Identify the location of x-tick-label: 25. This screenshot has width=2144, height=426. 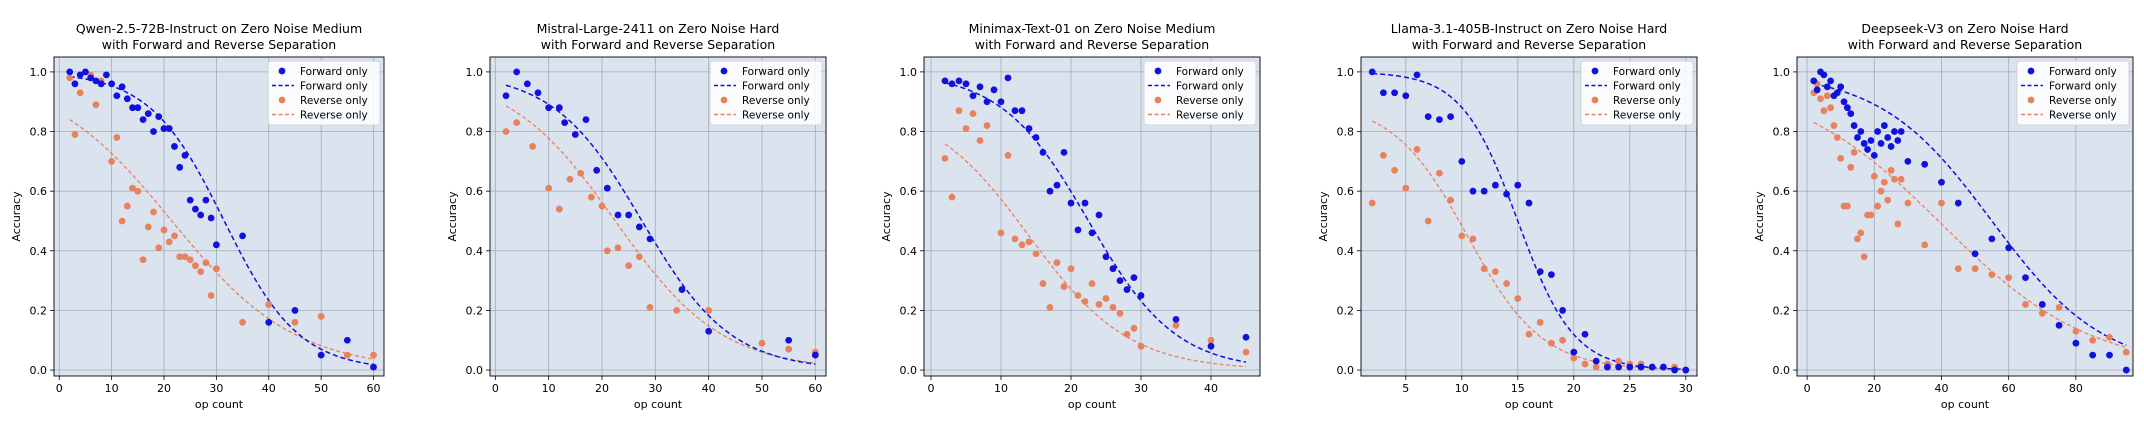
(1630, 388).